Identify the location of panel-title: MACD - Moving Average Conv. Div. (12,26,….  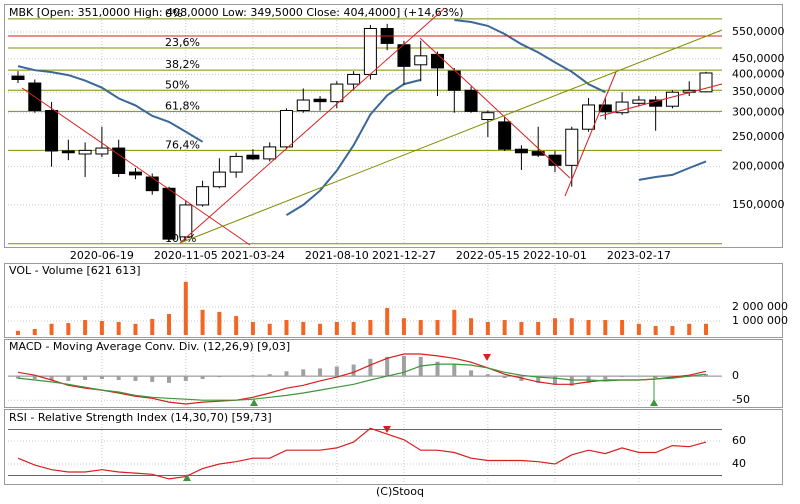
(149, 346).